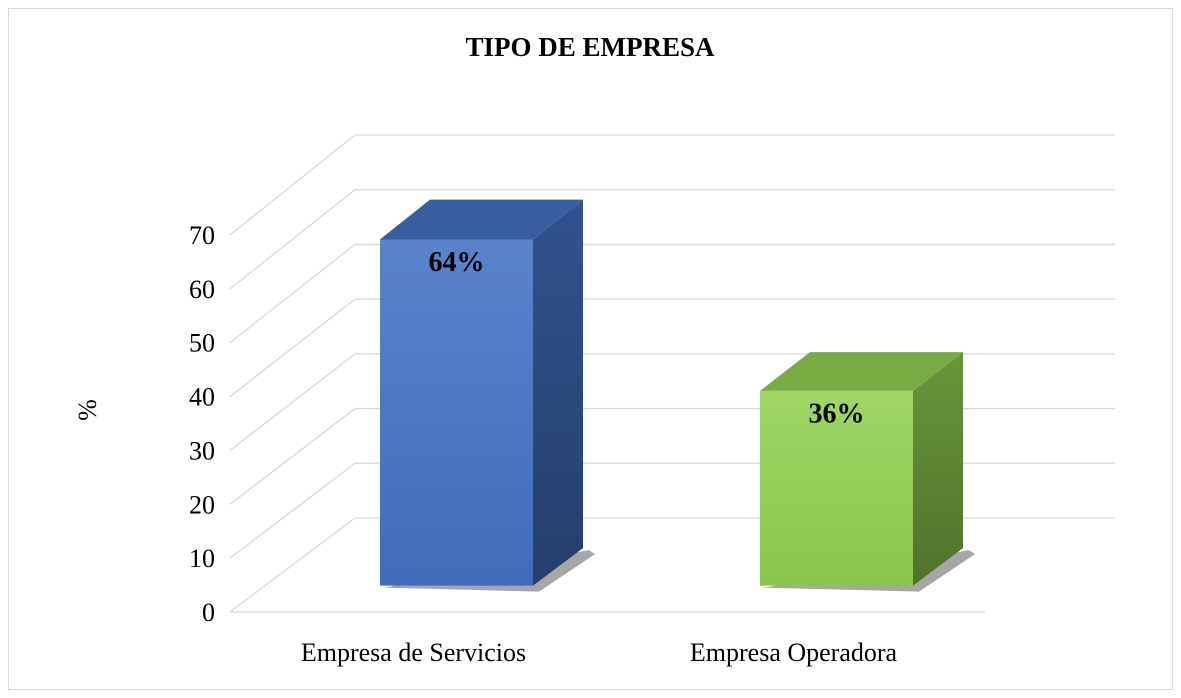 The height and width of the screenshot is (698, 1181). I want to click on y-tick-label: 30, so click(202, 450).